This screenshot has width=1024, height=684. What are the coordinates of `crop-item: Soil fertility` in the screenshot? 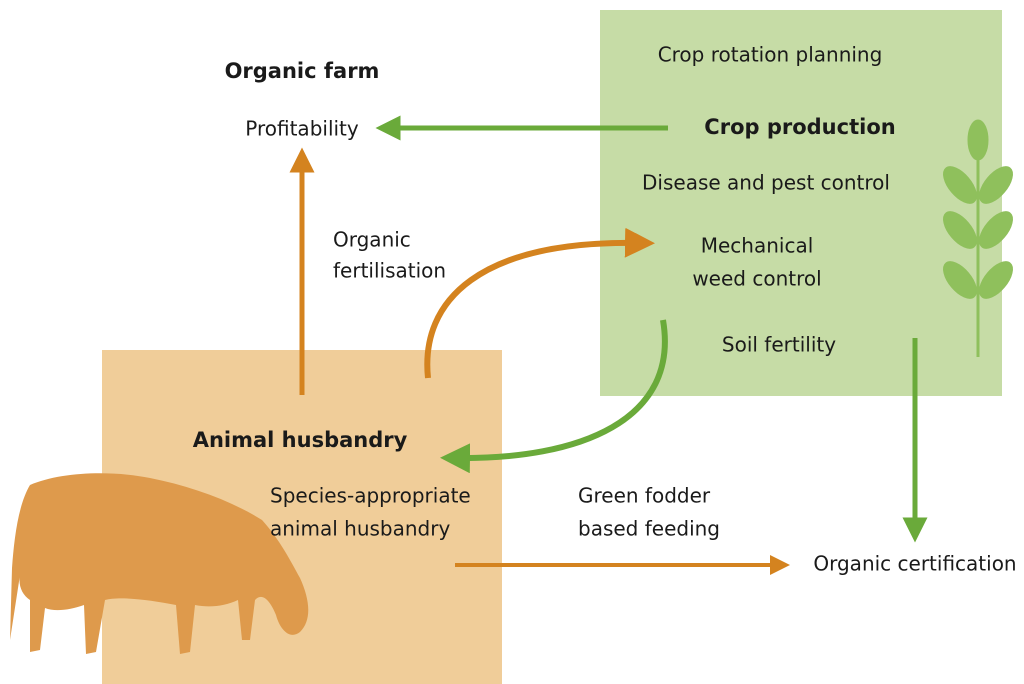 It's located at (779, 345).